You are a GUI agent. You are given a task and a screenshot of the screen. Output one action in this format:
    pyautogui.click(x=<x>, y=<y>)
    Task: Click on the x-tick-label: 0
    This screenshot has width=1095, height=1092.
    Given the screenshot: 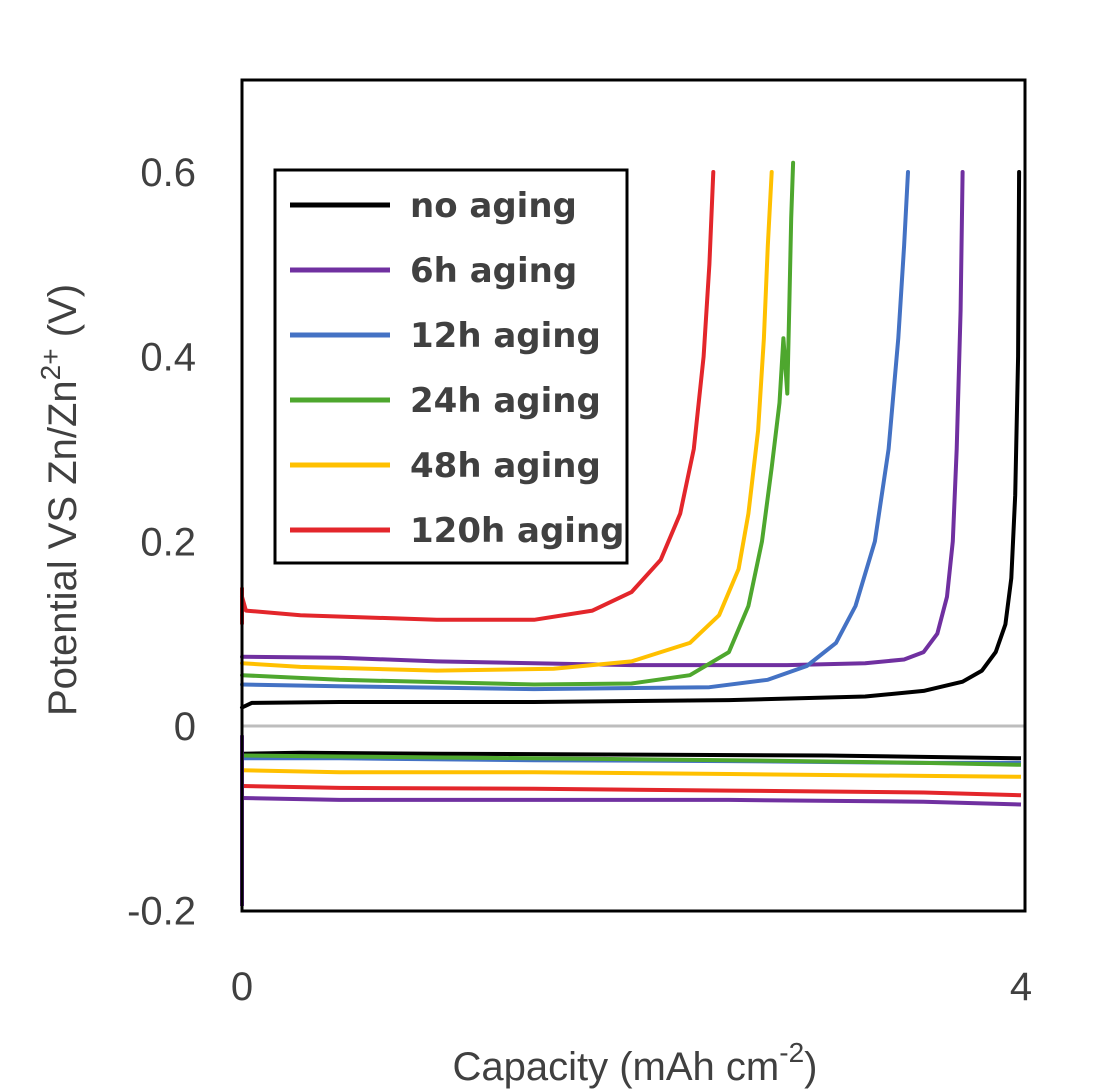 What is the action you would take?
    pyautogui.click(x=242, y=987)
    